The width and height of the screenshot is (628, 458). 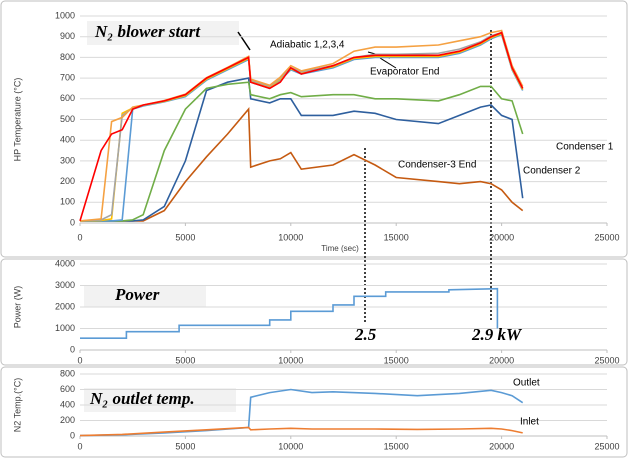 I want to click on y-tick-label: 500, so click(x=67, y=119).